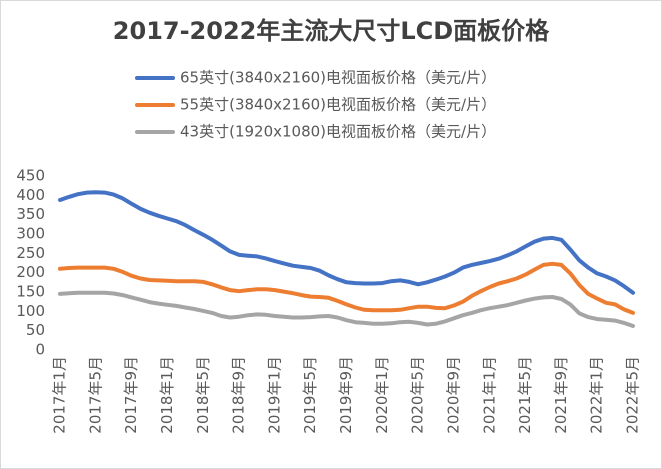 Image resolution: width=662 pixels, height=469 pixels. What do you see at coordinates (30, 292) in the screenshot?
I see `y-tick-label: 150` at bounding box center [30, 292].